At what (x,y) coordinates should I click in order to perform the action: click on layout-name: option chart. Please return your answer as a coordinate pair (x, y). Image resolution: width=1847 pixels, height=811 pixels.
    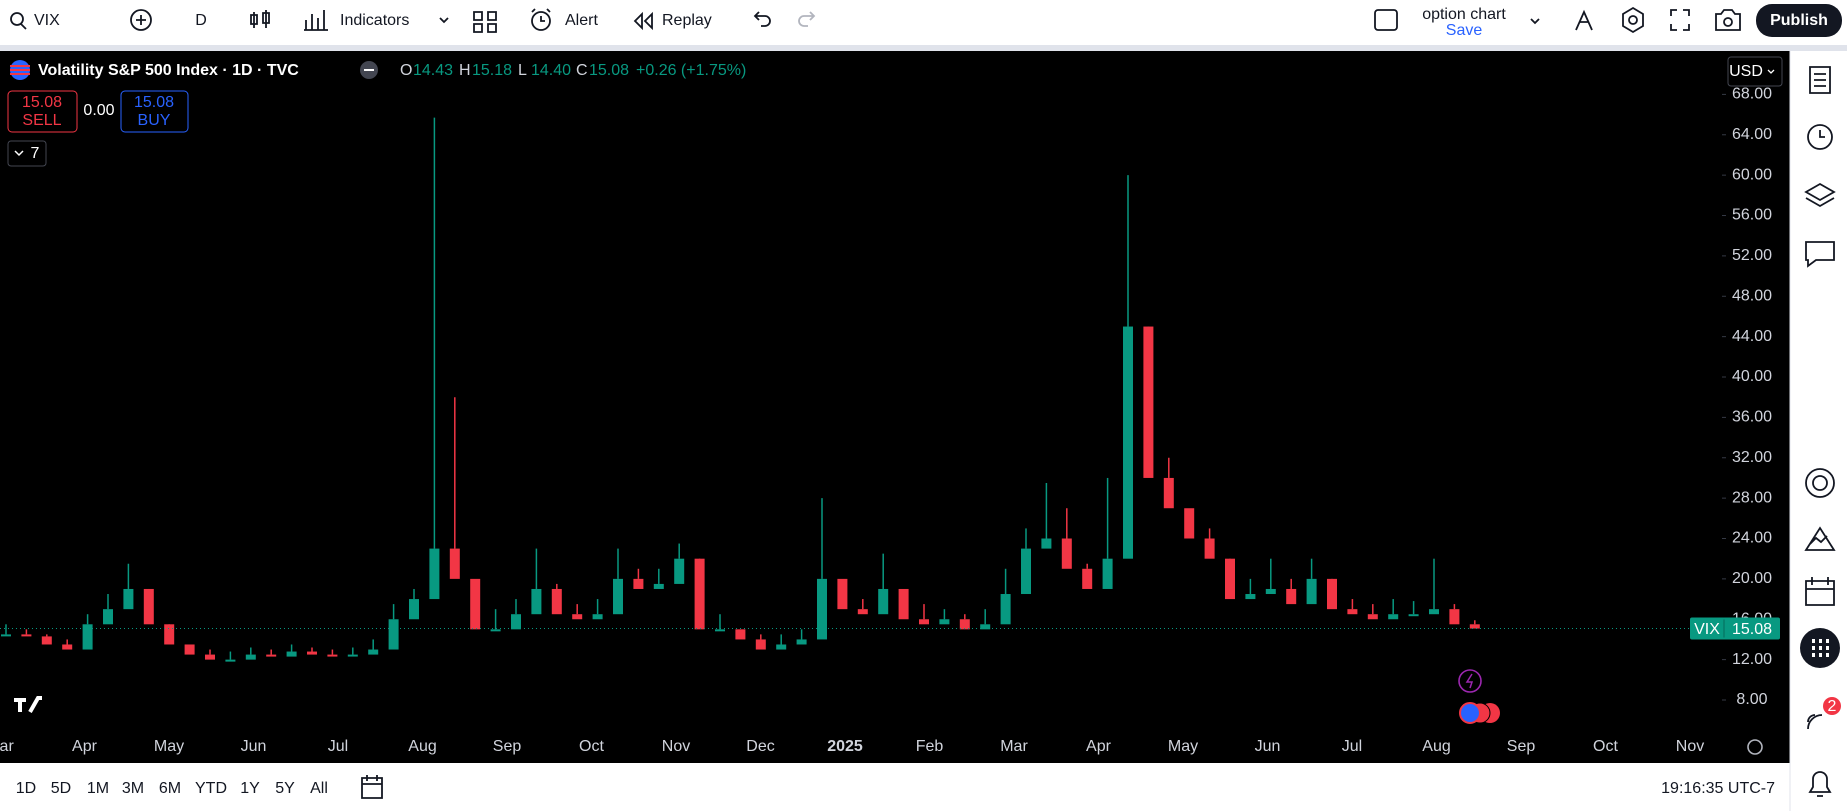
    Looking at the image, I should click on (1464, 14).